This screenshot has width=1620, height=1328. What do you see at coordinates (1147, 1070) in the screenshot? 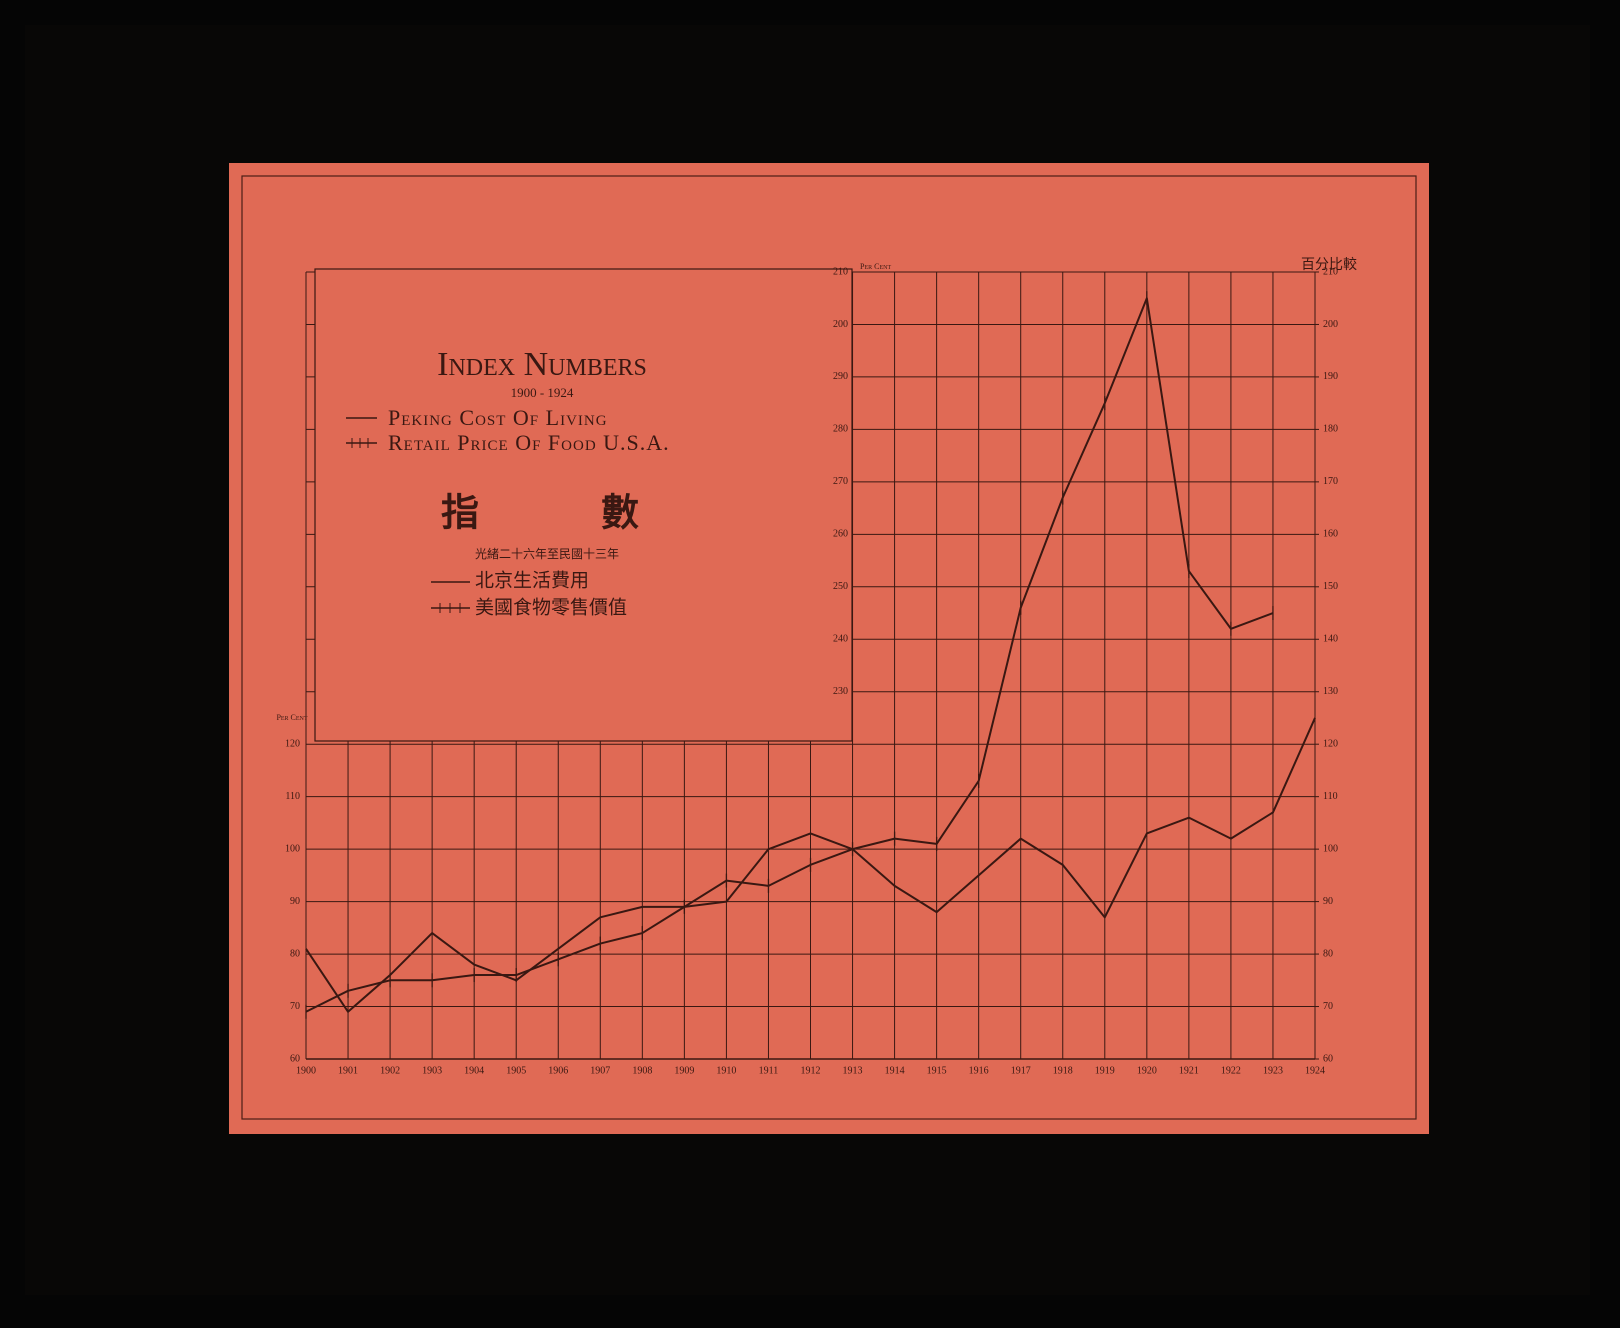
I see `x-tick-label: 1920` at bounding box center [1147, 1070].